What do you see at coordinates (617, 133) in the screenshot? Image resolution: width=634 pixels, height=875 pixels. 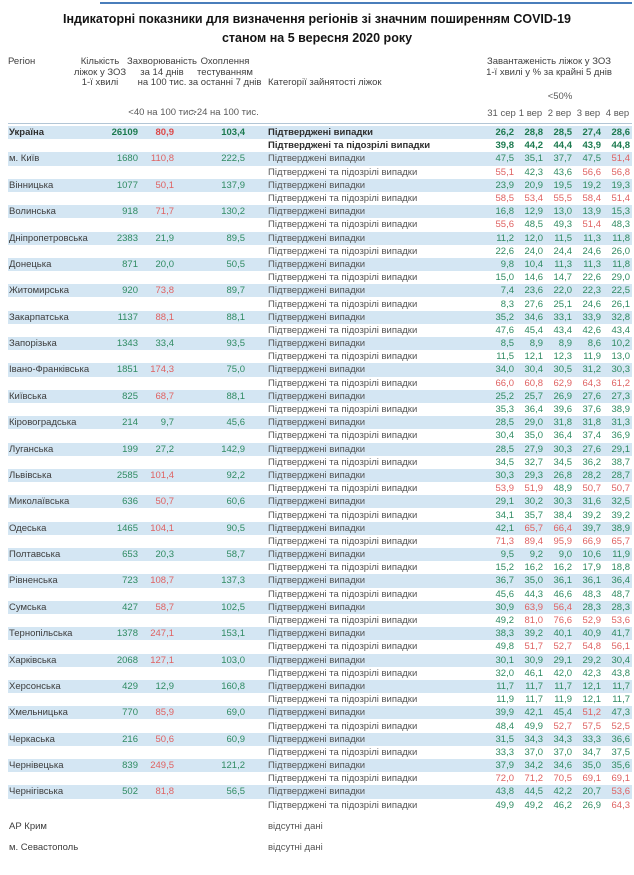 I see `occupancy-value: 28,6` at bounding box center [617, 133].